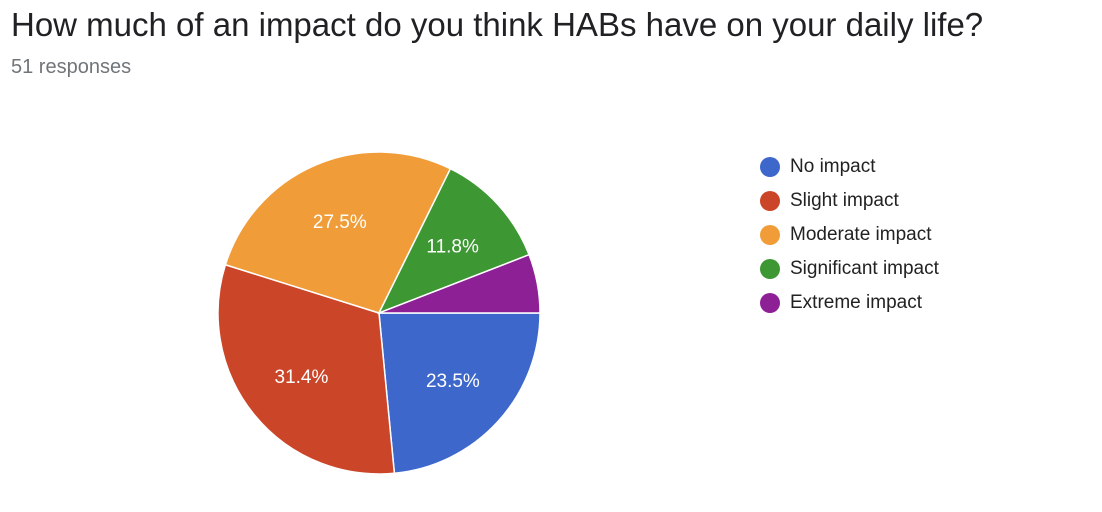 The height and width of the screenshot is (512, 1102). I want to click on legend-item: No impact, so click(849, 167).